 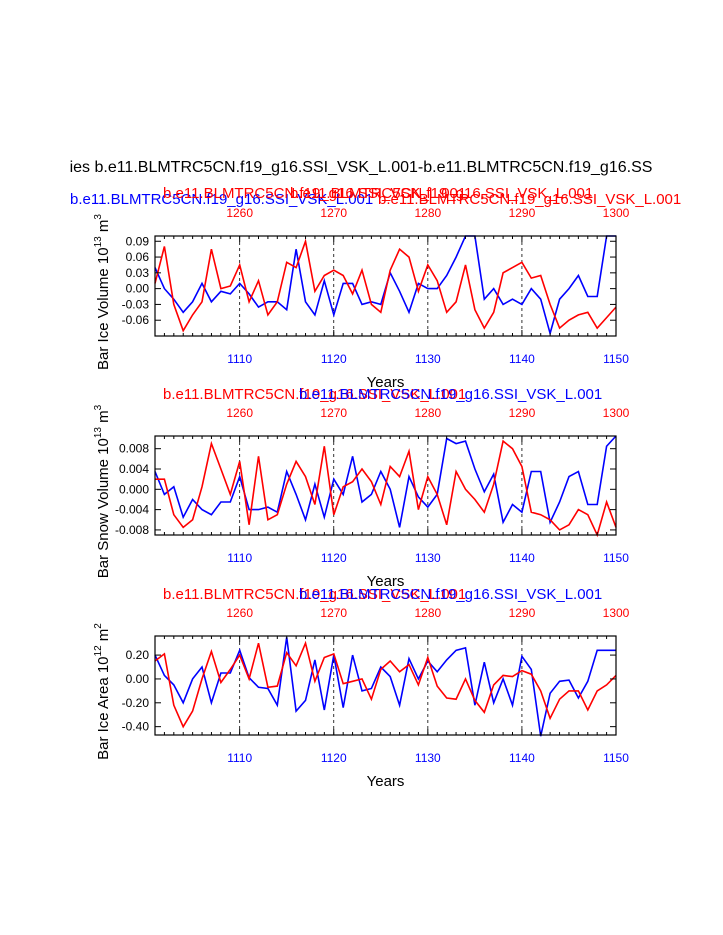 What do you see at coordinates (529, 199) in the screenshot?
I see `figure-top-line-red: b.e11.BLMTRC5CN.f19_g16.SSI_VSK_L.001` at bounding box center [529, 199].